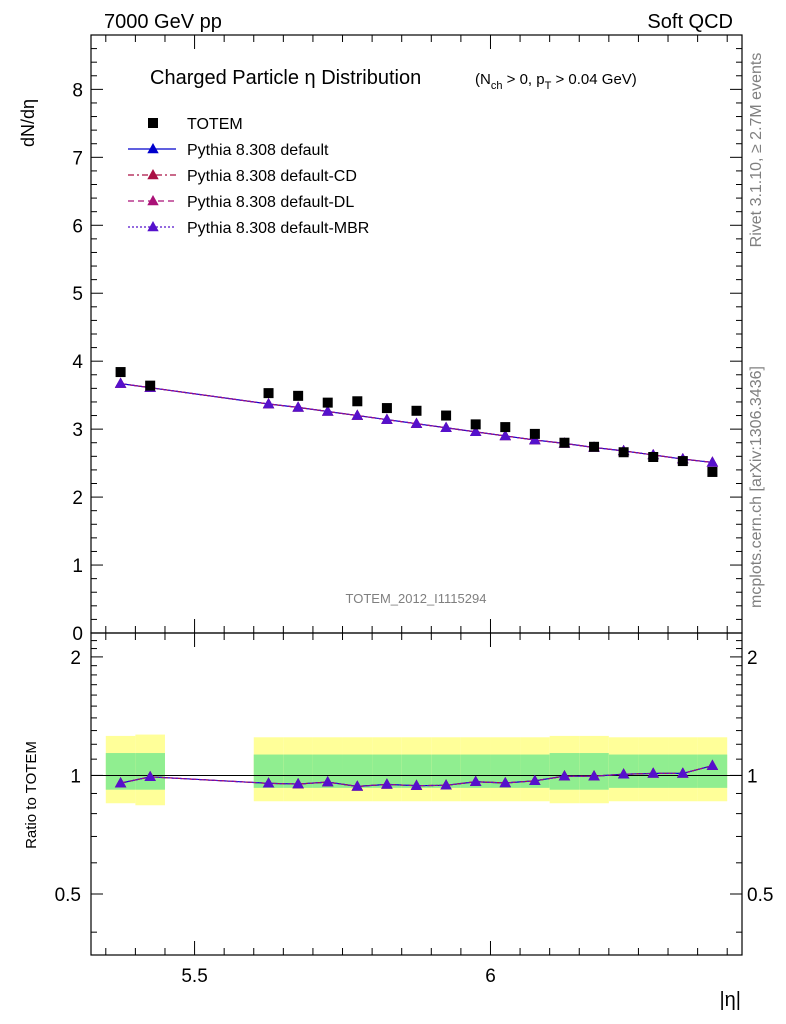 This screenshot has height=1024, width=786. I want to click on ratio-bands, so click(416, 770).